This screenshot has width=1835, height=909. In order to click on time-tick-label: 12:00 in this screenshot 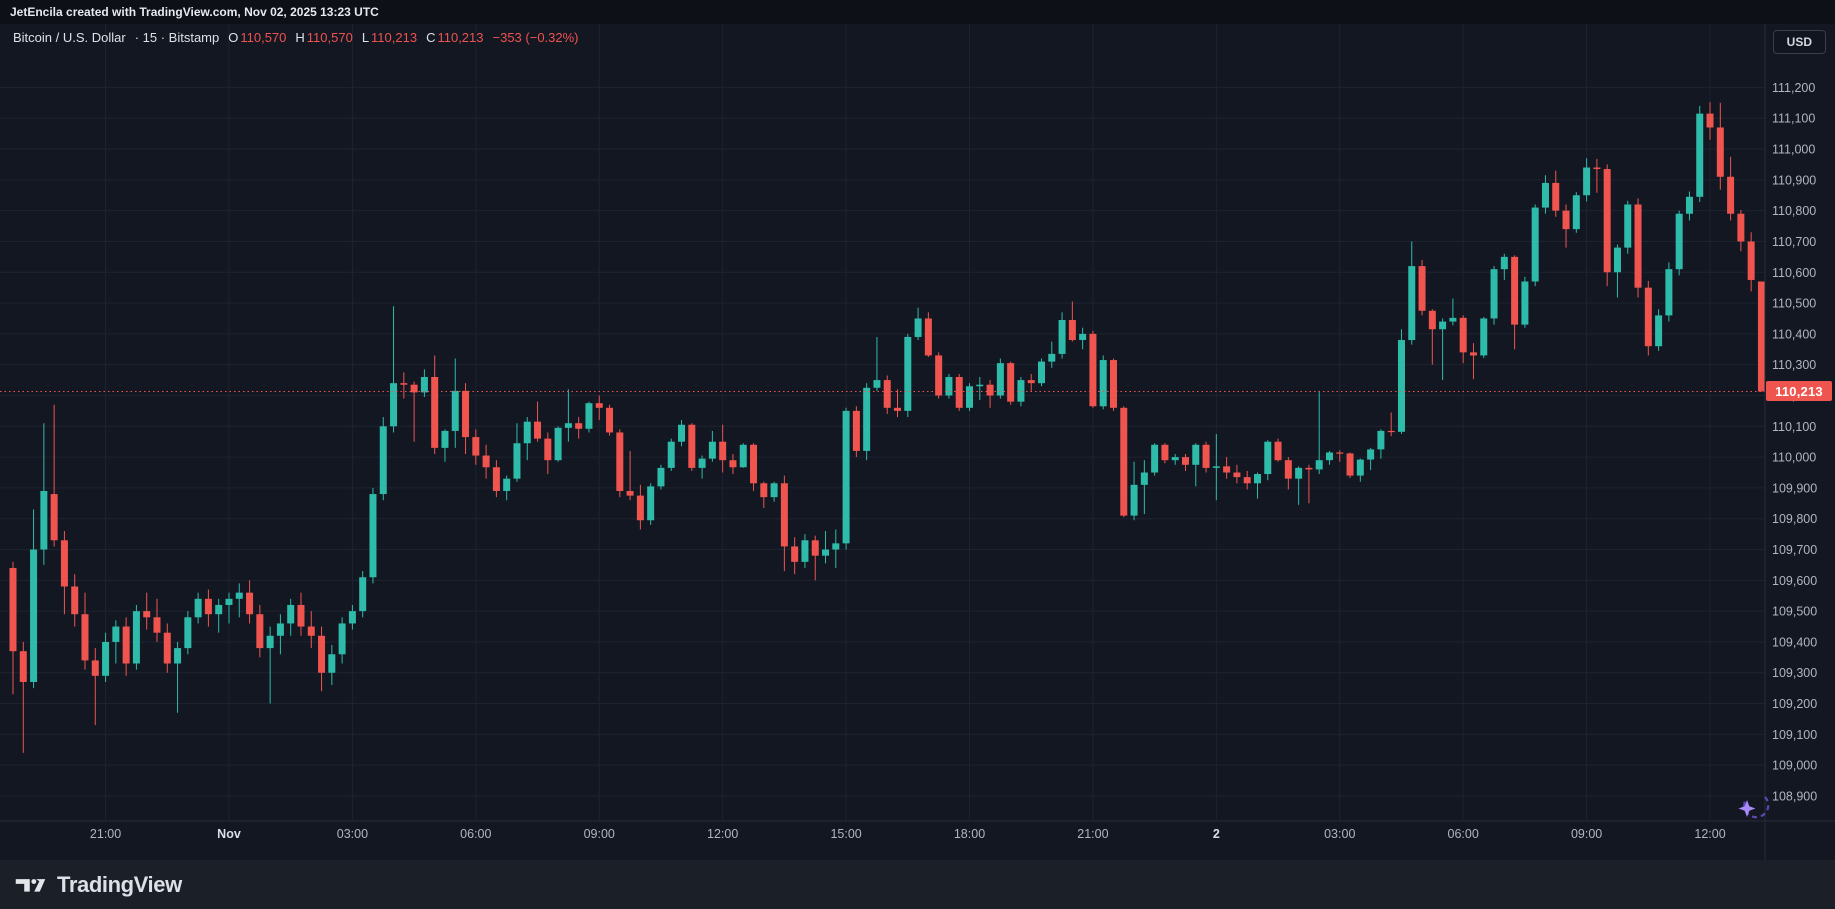, I will do `click(722, 834)`.